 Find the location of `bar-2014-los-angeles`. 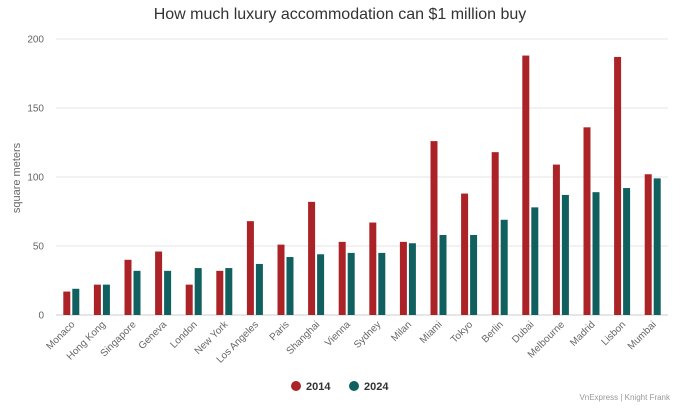

bar-2014-los-angeles is located at coordinates (250, 268).